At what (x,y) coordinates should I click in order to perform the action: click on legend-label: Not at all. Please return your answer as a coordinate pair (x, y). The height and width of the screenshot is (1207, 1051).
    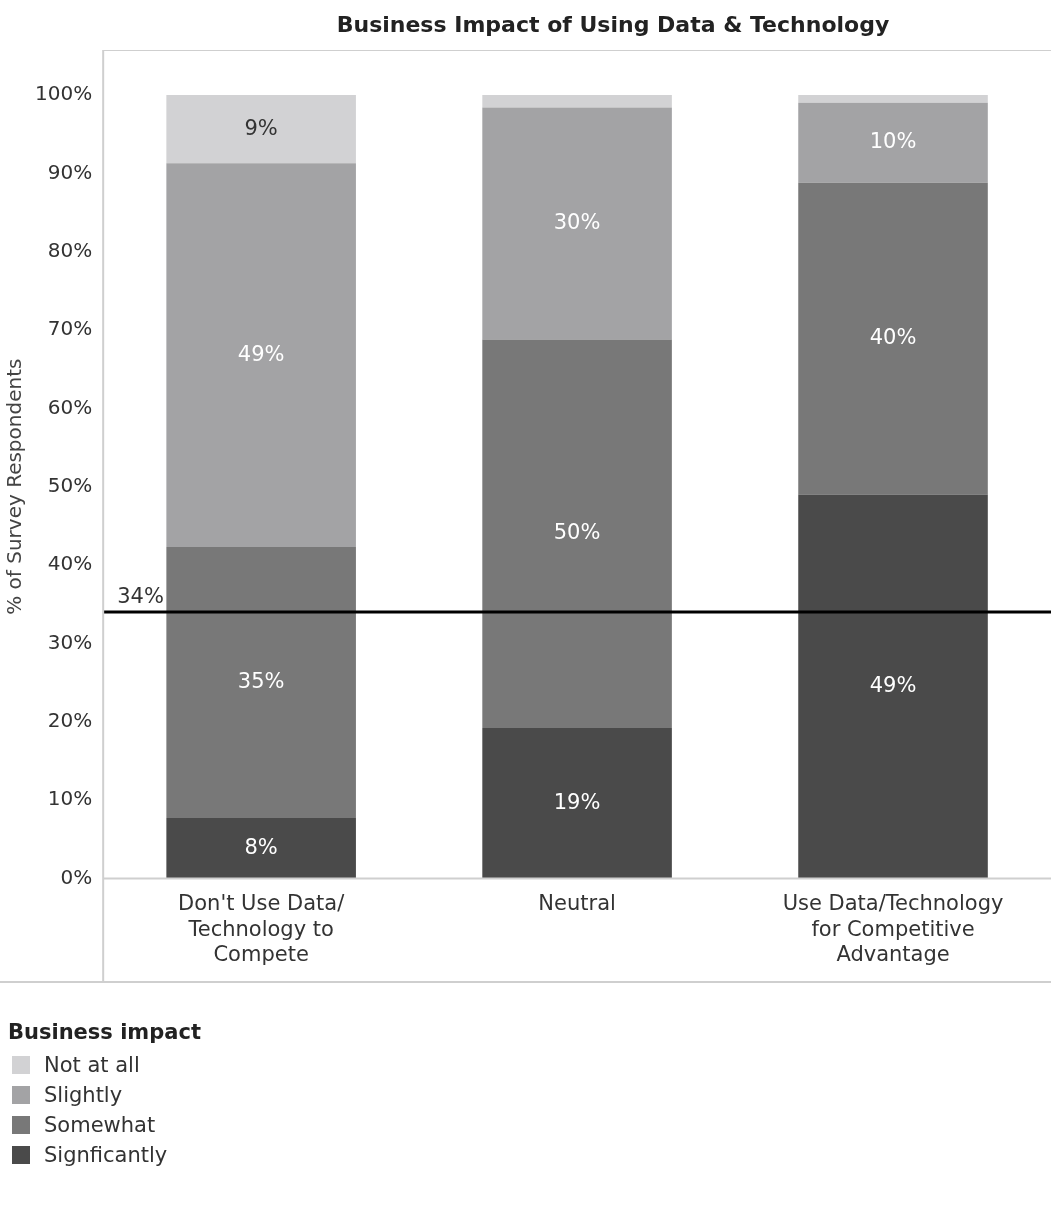
    Looking at the image, I should click on (92, 1065).